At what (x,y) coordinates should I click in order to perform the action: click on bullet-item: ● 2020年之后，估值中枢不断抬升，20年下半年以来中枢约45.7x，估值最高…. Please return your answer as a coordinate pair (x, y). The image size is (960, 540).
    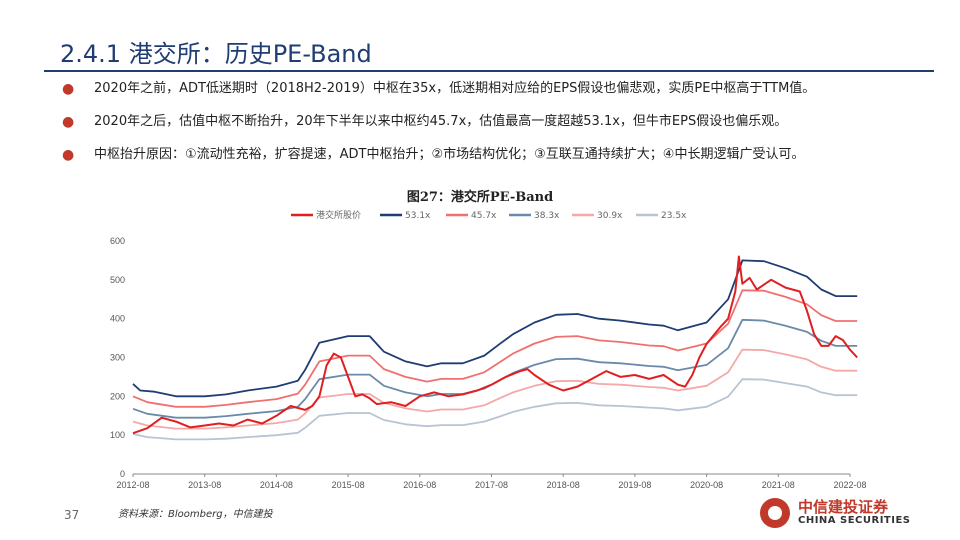
    Looking at the image, I should click on (492, 122).